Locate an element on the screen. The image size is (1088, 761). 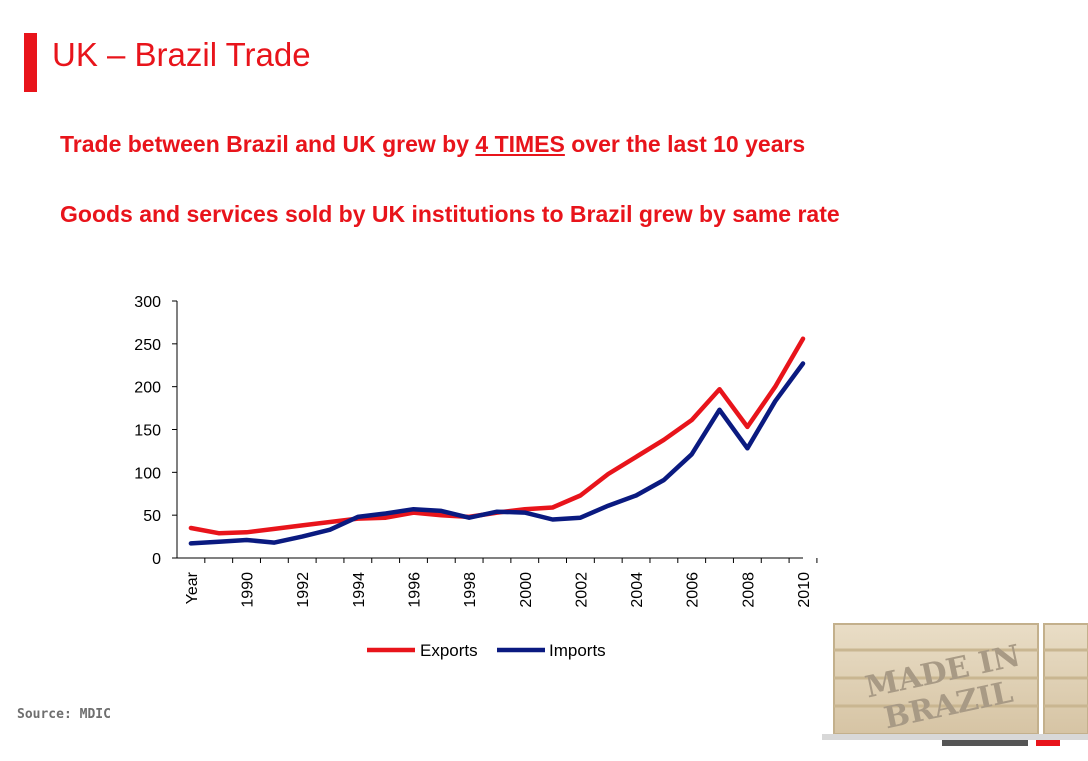
x-tick-label: 2000 is located at coordinates (526, 590).